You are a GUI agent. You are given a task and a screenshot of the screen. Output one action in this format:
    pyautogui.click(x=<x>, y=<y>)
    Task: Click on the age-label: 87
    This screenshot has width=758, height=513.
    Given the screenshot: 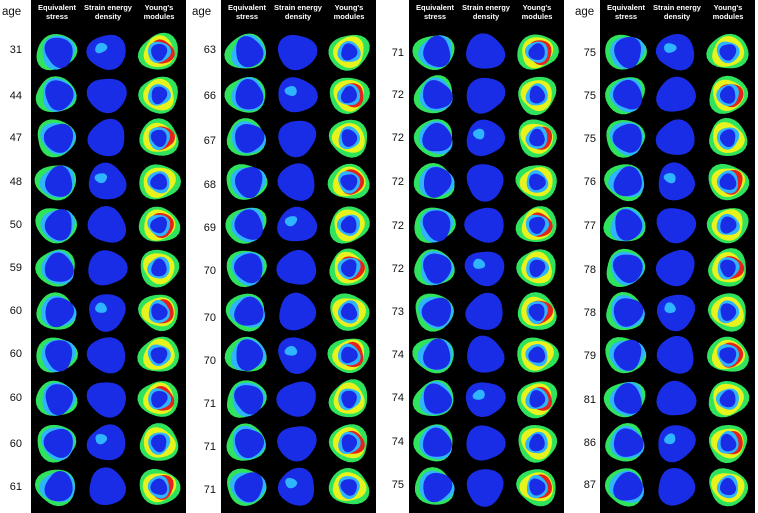 What is the action you would take?
    pyautogui.click(x=589, y=485)
    